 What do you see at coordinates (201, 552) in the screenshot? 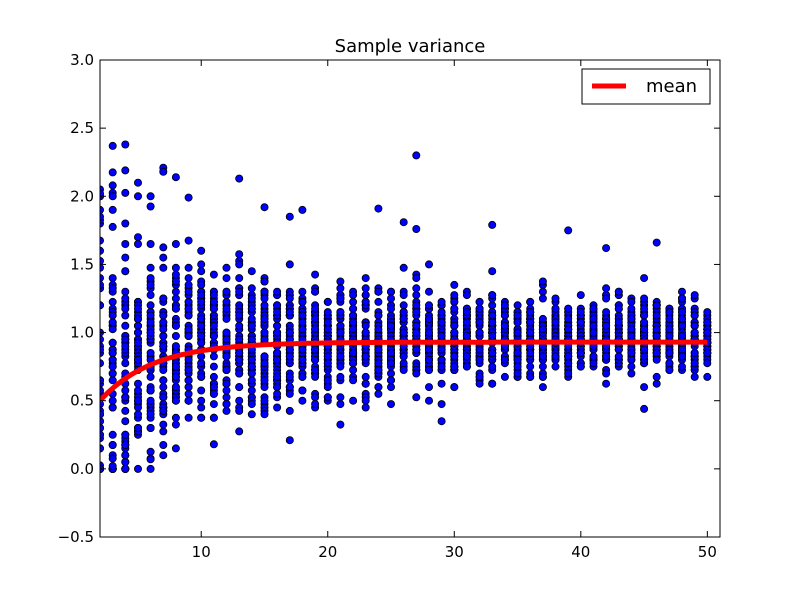
I see `x-tick-label: 10` at bounding box center [201, 552].